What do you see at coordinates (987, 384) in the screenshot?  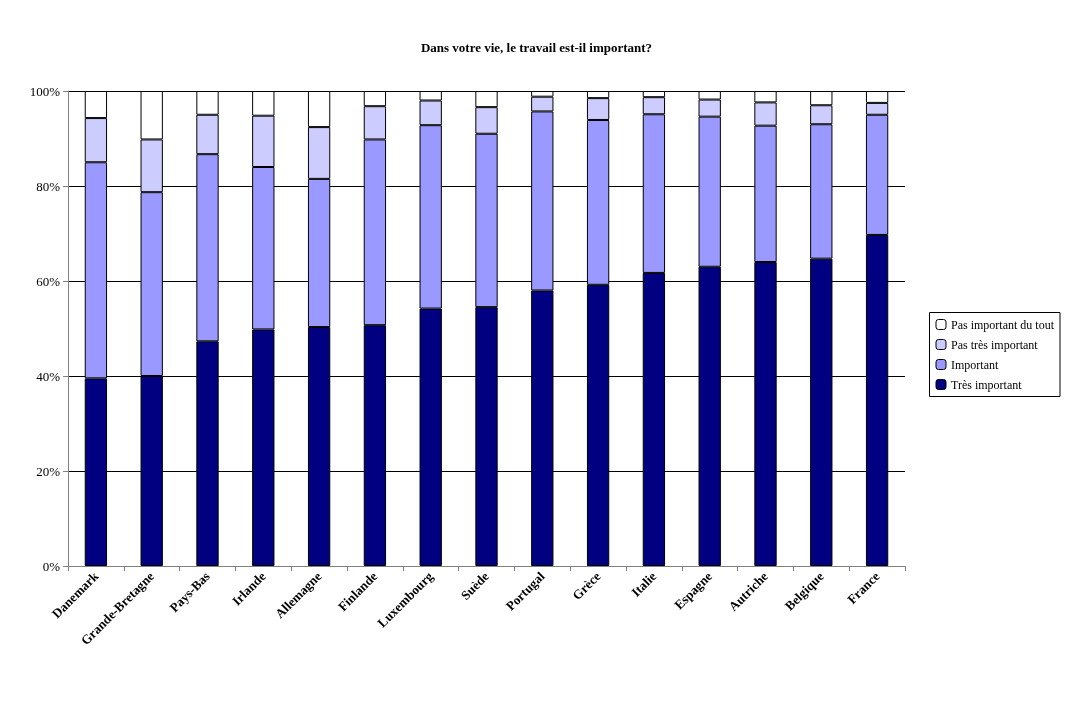 I see `legend-label: Très important` at bounding box center [987, 384].